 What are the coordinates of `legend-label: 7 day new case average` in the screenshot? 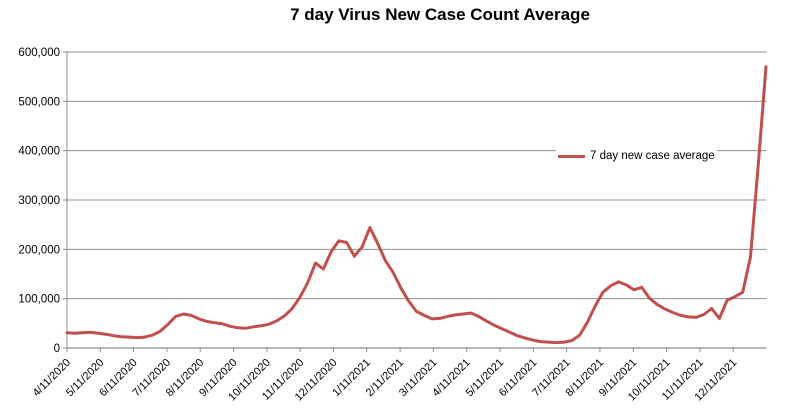 It's located at (652, 156).